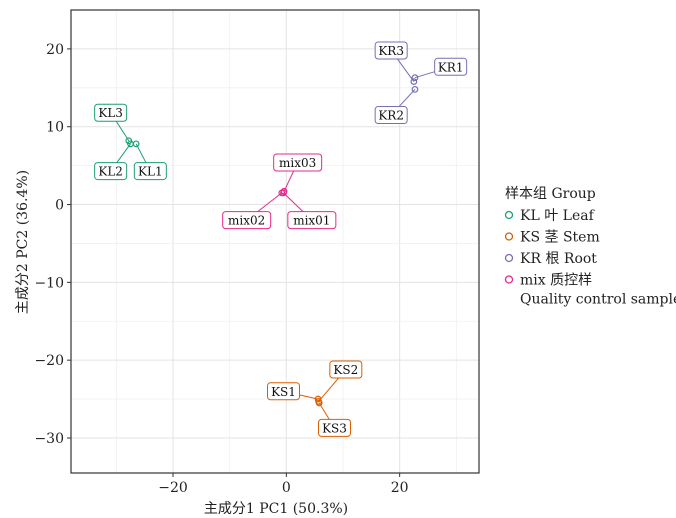 The image size is (676, 518). What do you see at coordinates (286, 488) in the screenshot?
I see `x-tick-label: 0` at bounding box center [286, 488].